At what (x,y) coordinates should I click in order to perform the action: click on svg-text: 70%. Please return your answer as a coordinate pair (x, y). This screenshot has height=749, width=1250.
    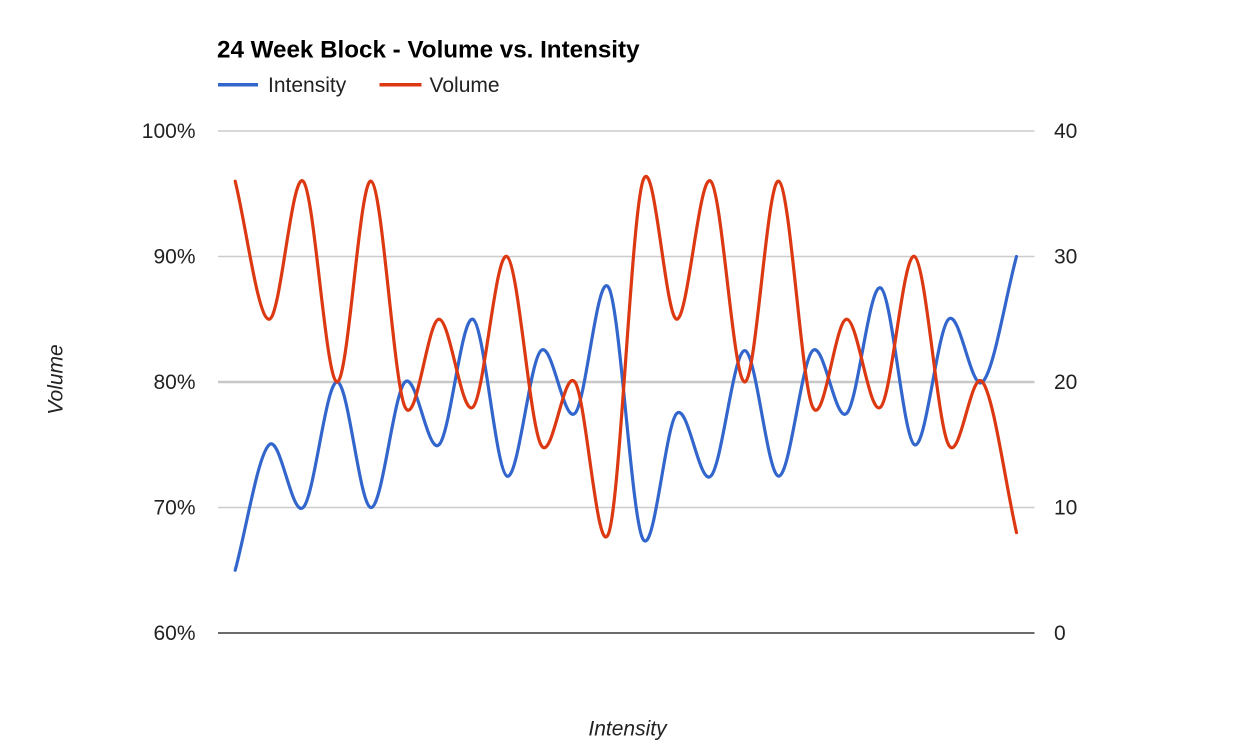
    Looking at the image, I should click on (174, 508).